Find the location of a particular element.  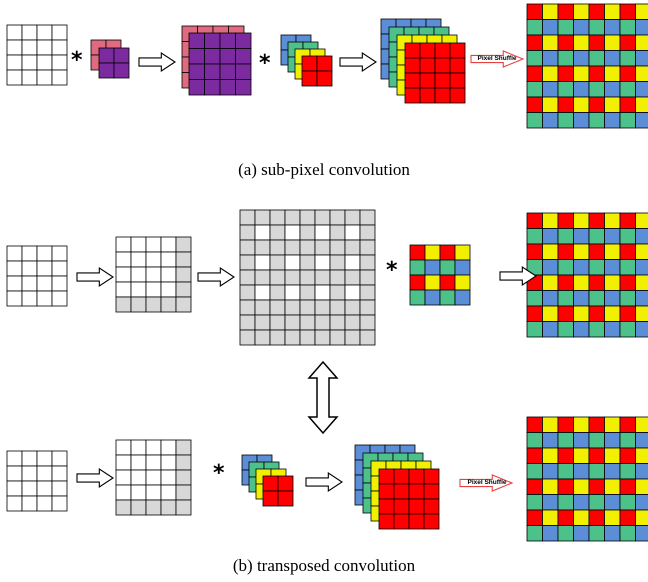

arrow-a1 is located at coordinates (157, 62).